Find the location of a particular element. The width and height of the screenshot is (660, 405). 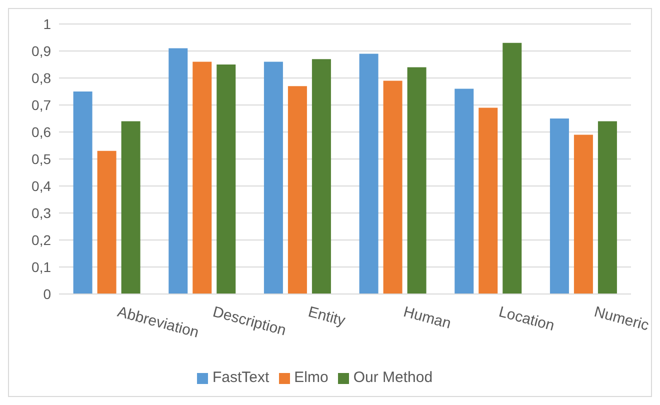

legend-label: Our Method is located at coordinates (393, 377).